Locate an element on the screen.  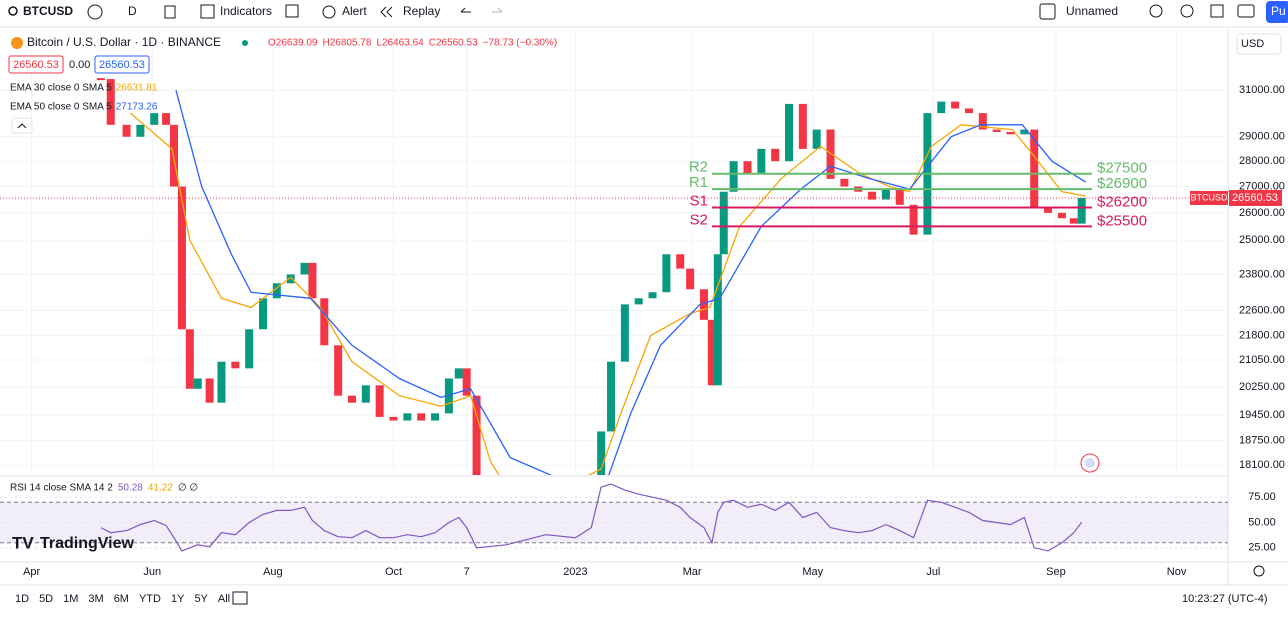
range-button: 1Y is located at coordinates (178, 599).